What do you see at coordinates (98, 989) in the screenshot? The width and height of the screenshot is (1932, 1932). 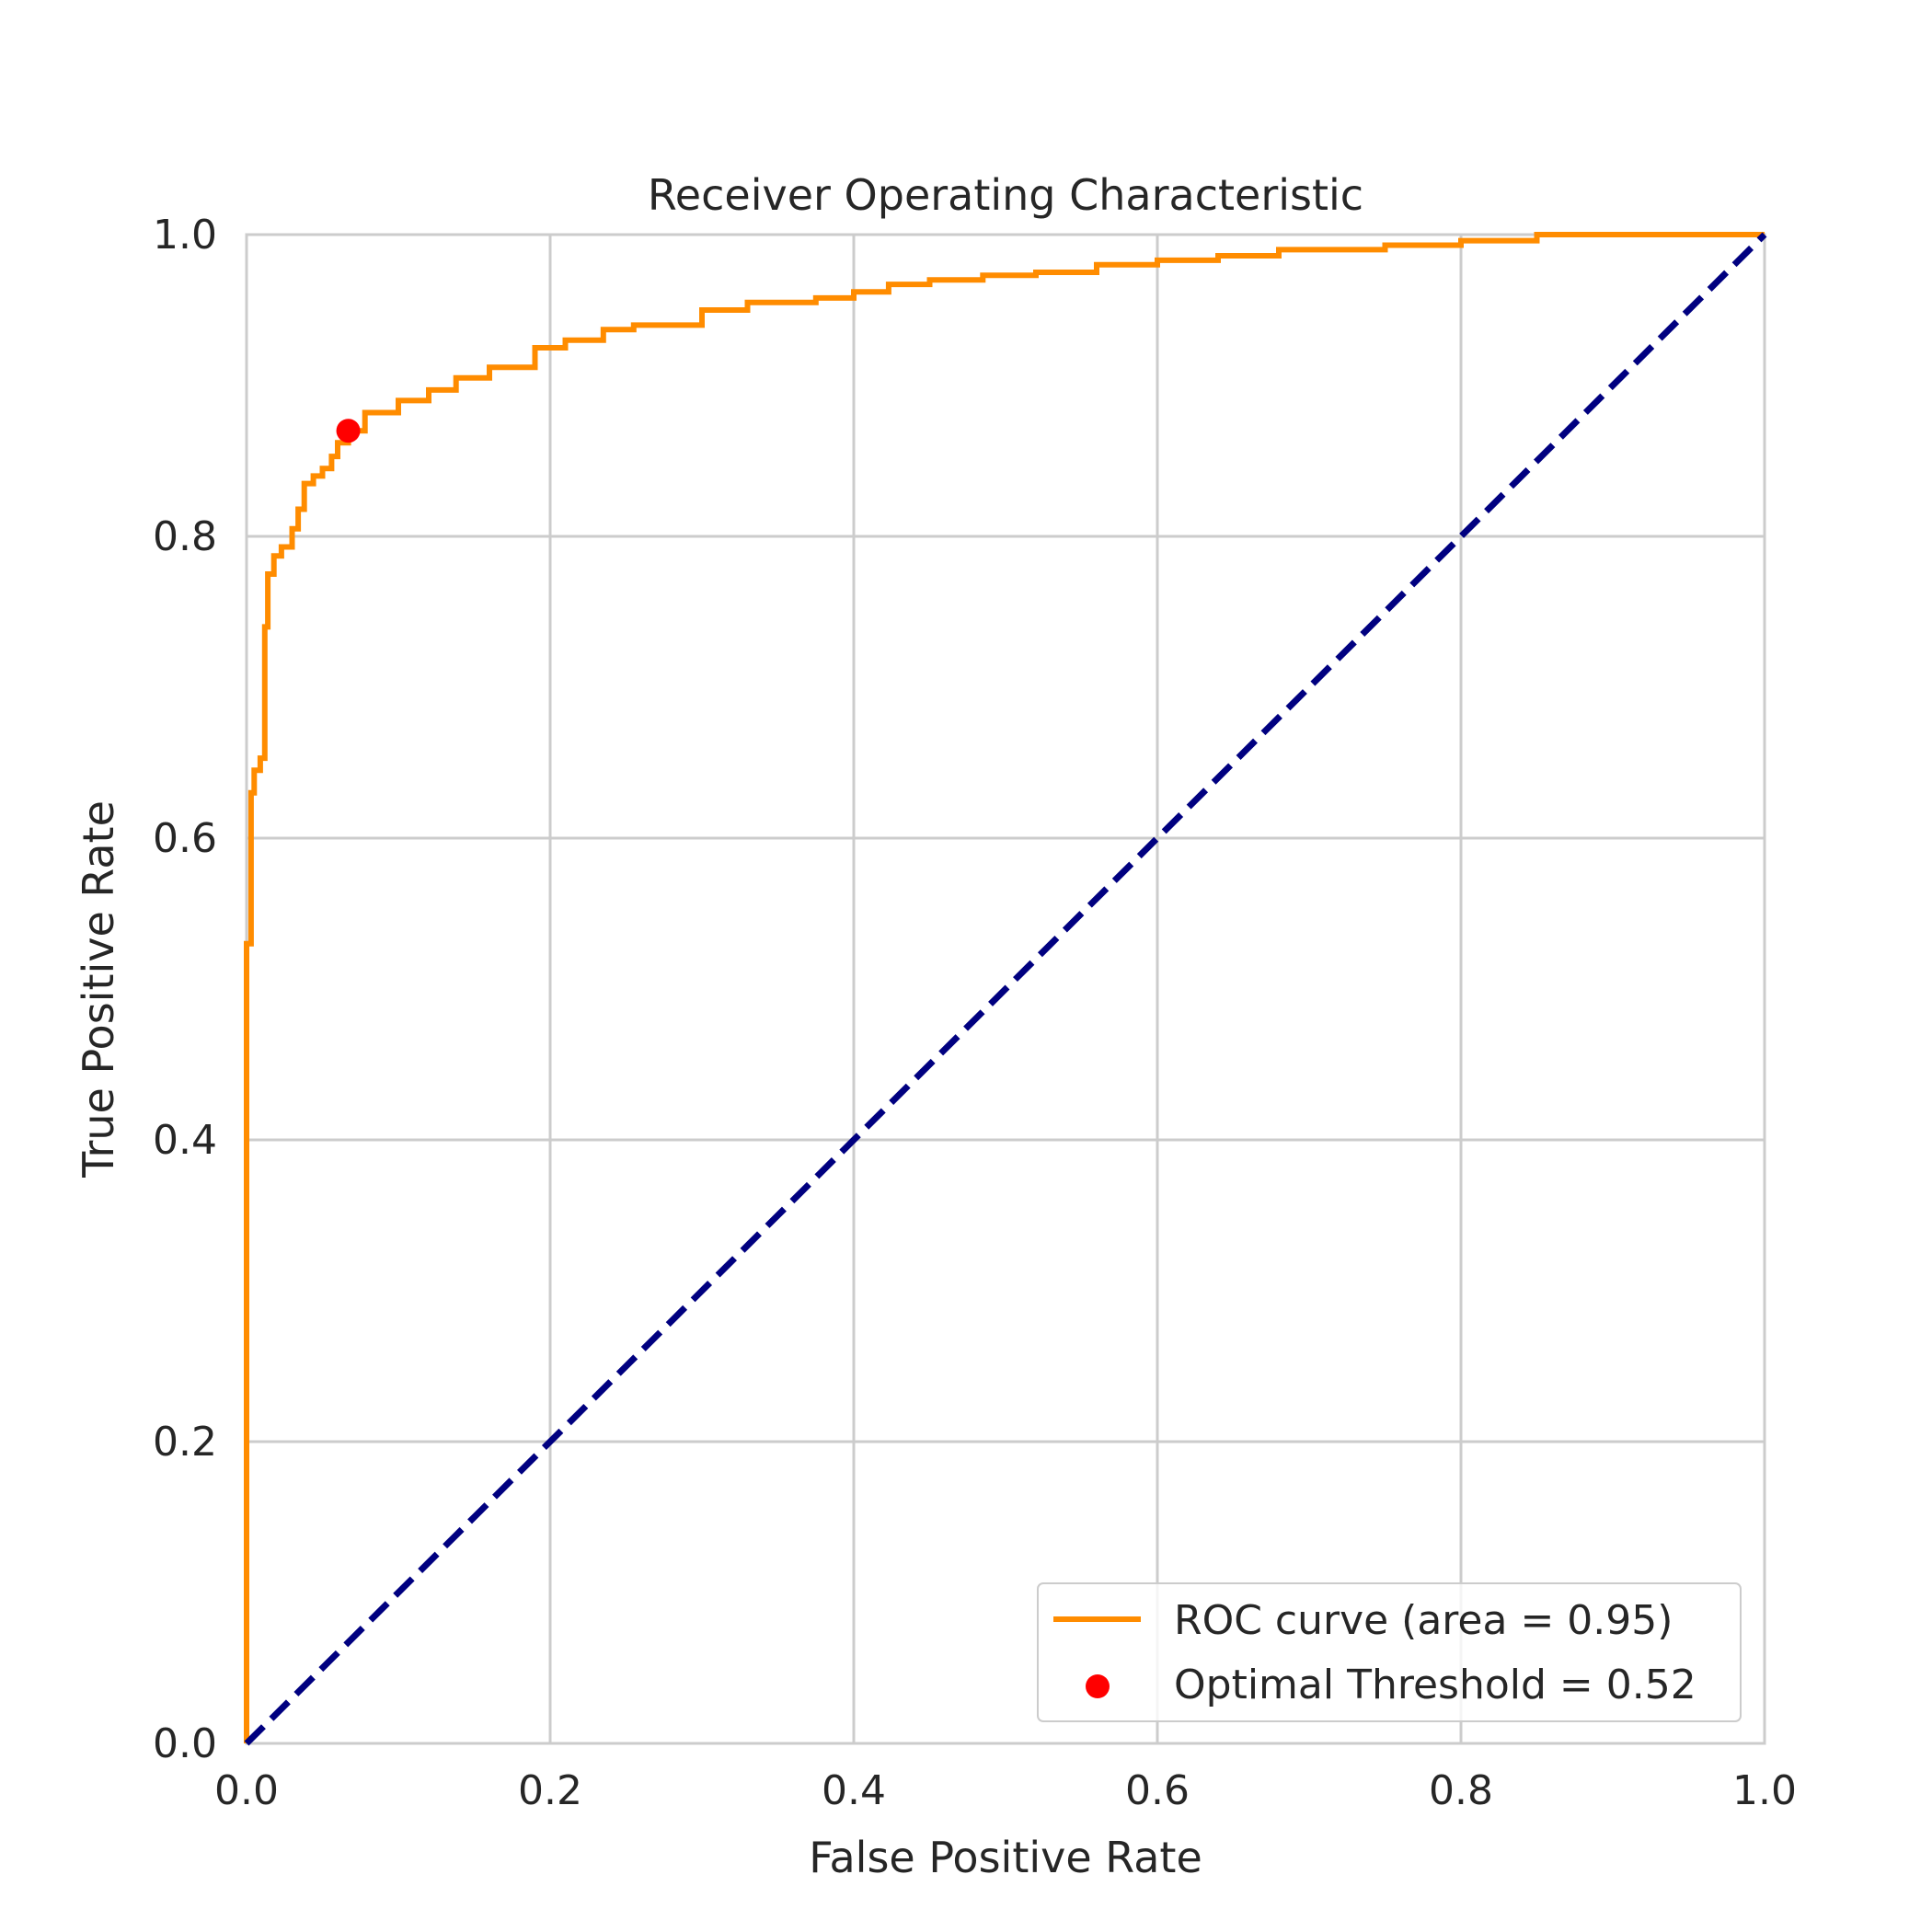 I see `y-axis-label: True Positive Rate` at bounding box center [98, 989].